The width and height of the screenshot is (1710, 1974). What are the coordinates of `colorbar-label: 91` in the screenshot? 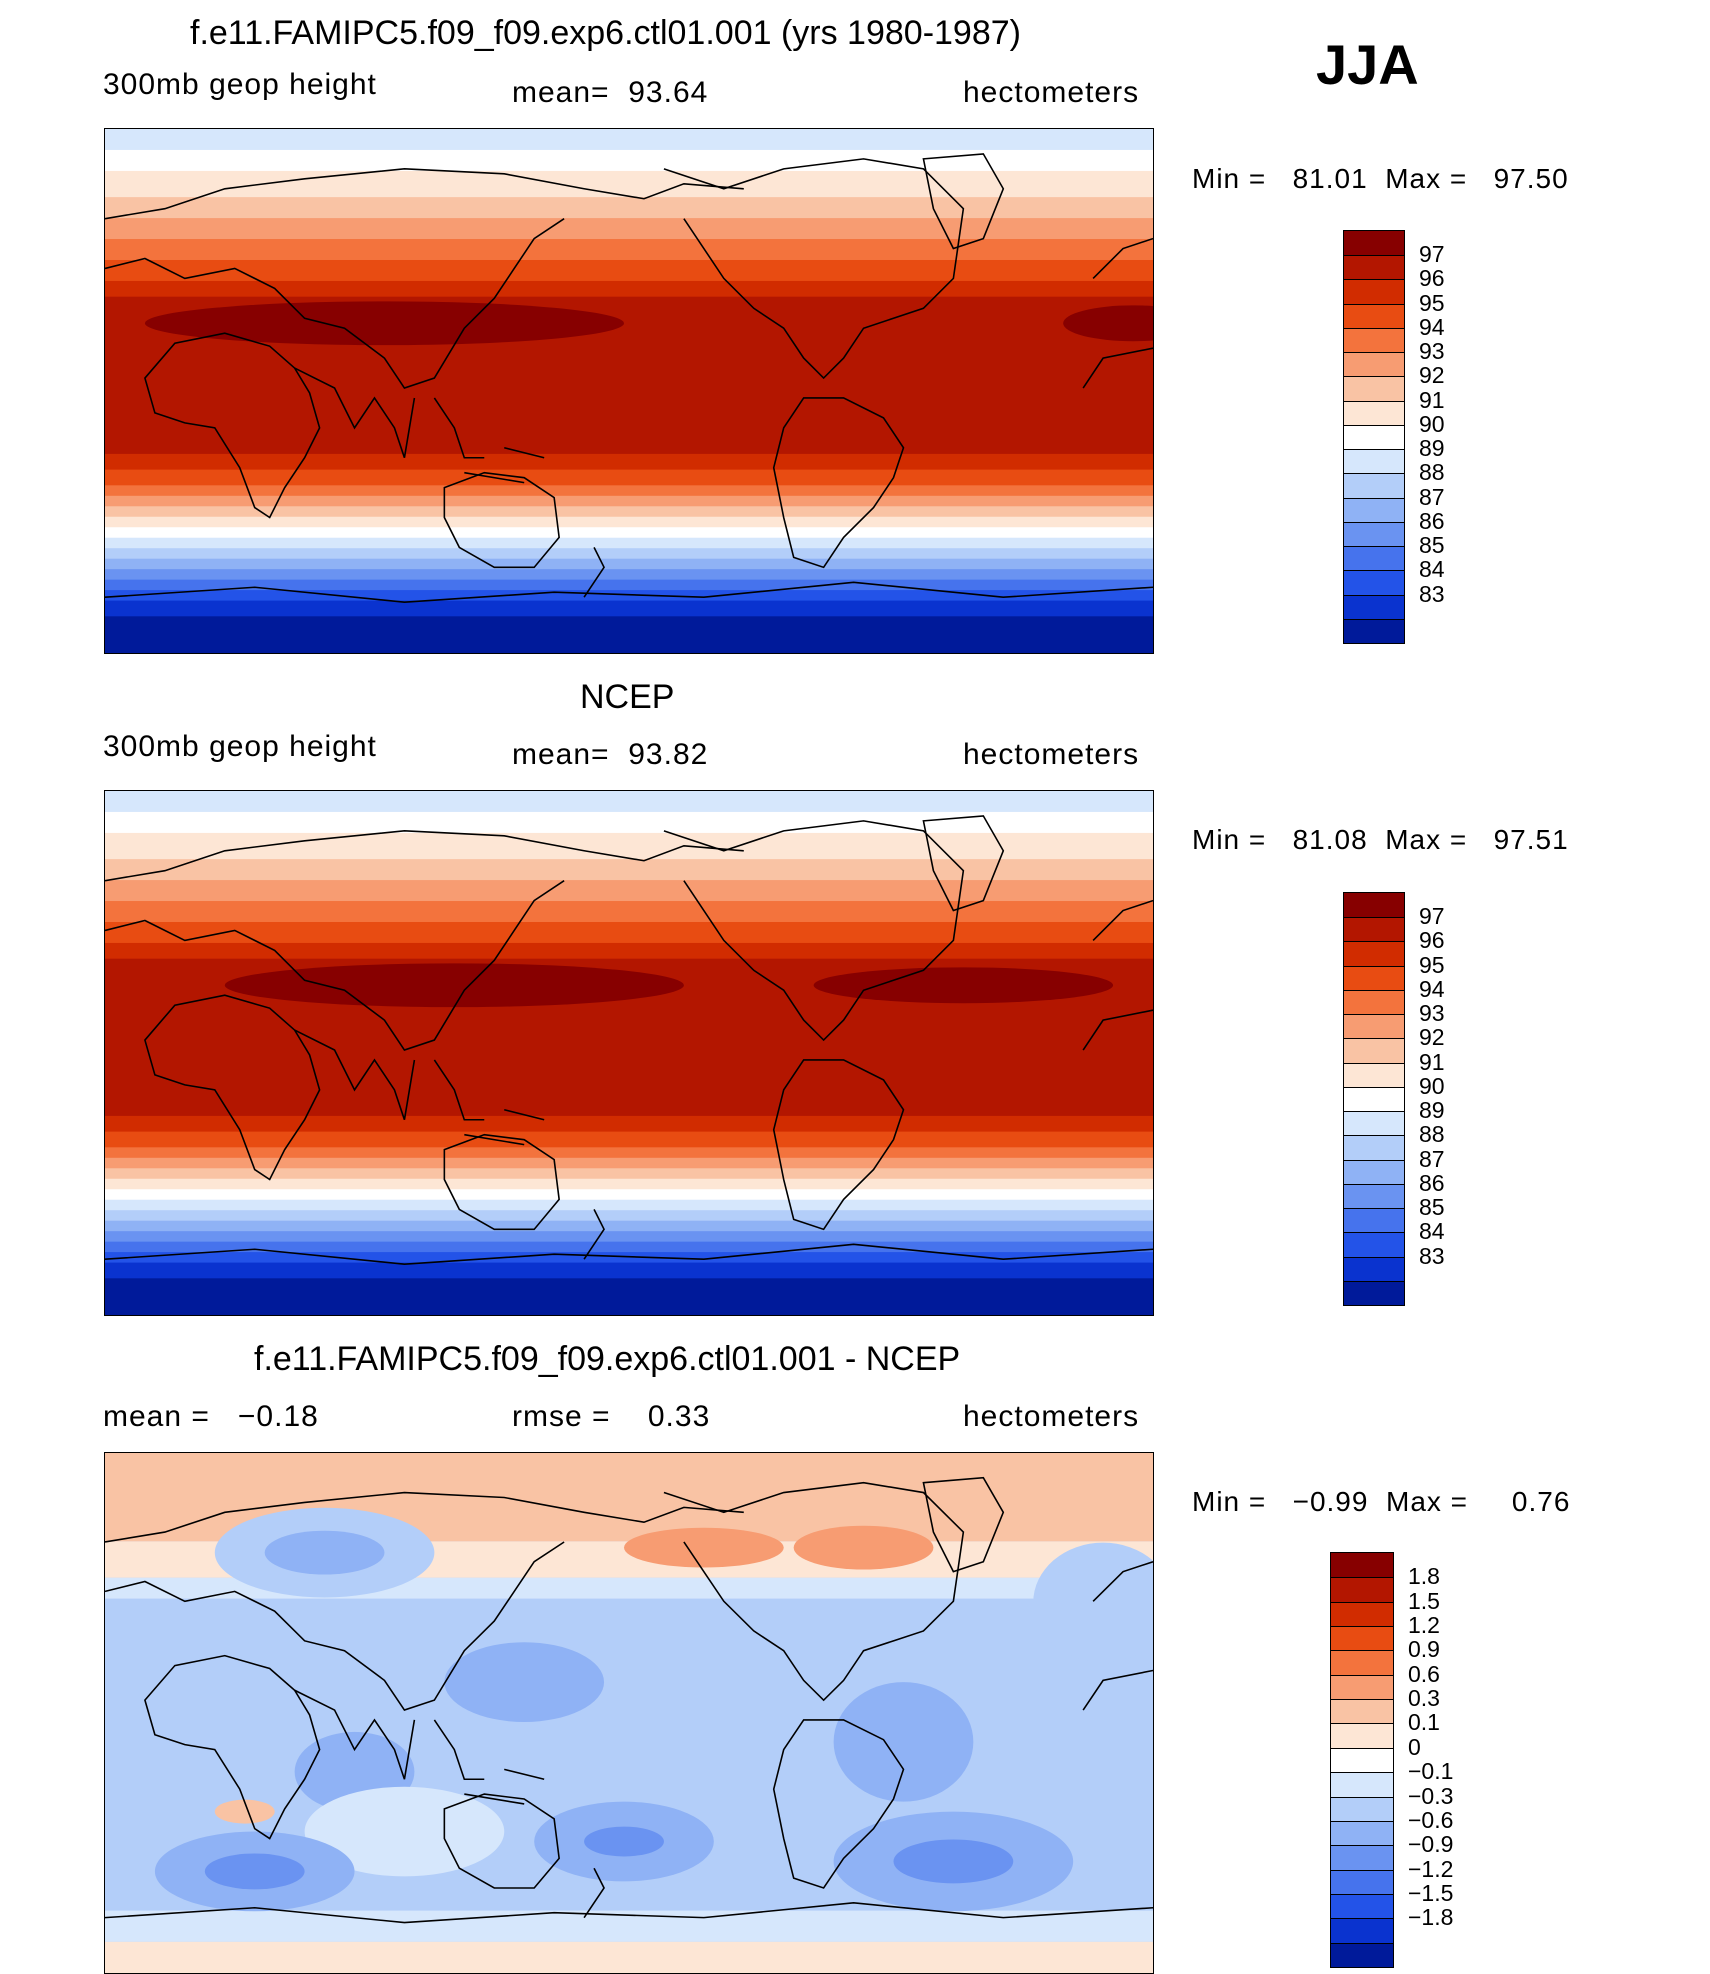 It's located at (1432, 1061).